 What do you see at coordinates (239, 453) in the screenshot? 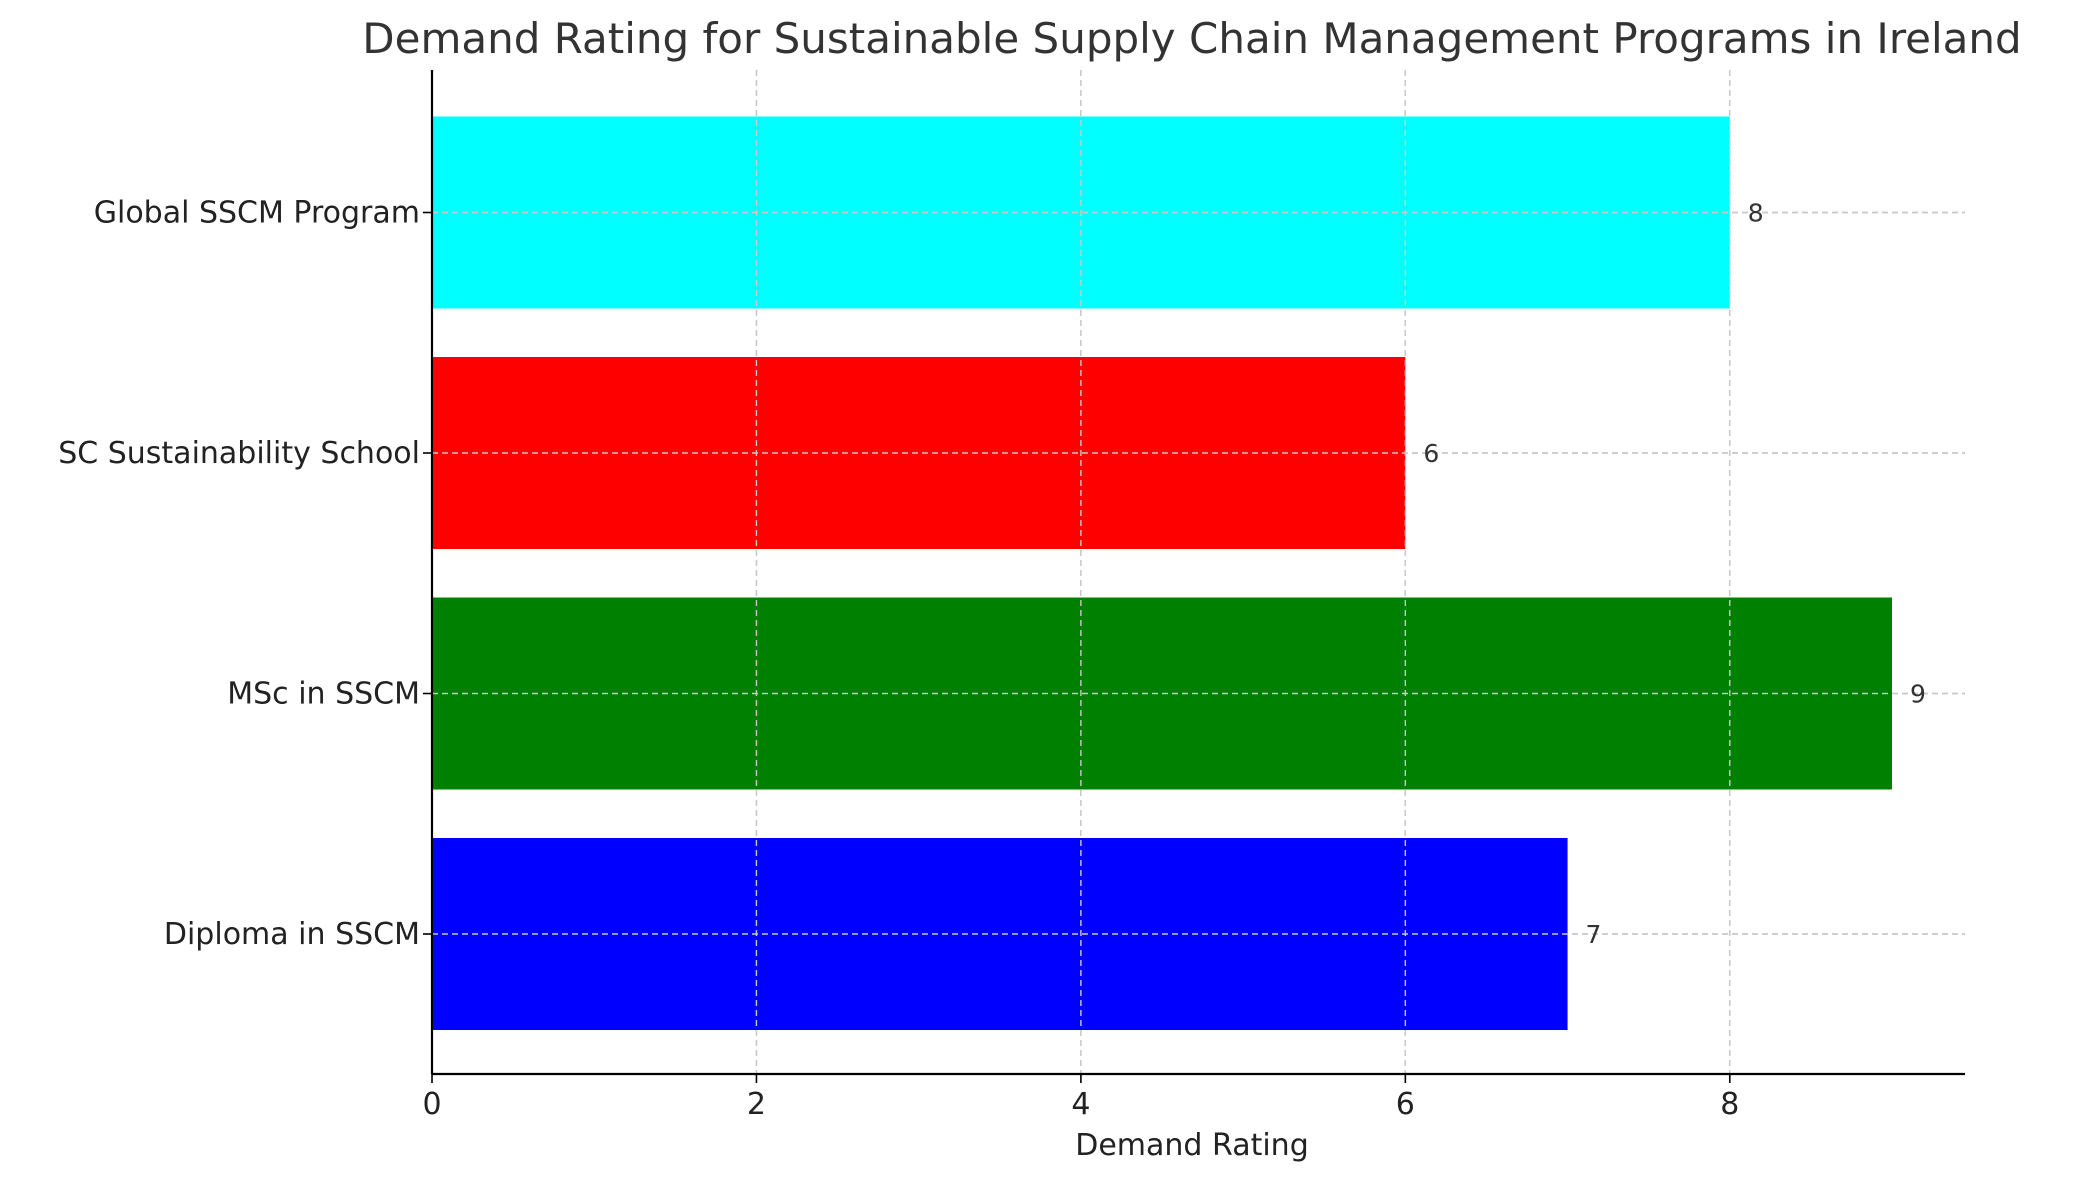
I see `category-label: SC Sustainability School` at bounding box center [239, 453].